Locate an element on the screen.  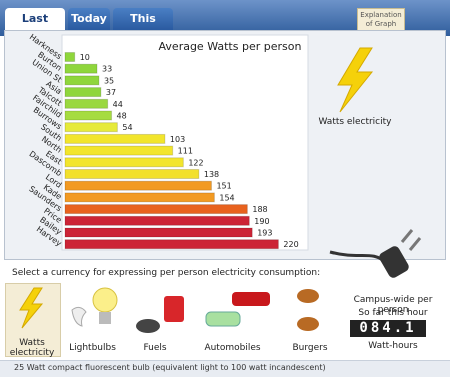
unit-label-text: Watts electricity is located at coordinates (355, 122).